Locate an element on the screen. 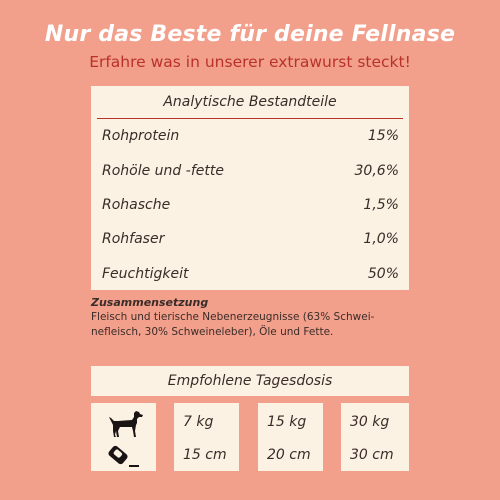 The height and width of the screenshot is (500, 500). sausage-icon is located at coordinates (123, 456).